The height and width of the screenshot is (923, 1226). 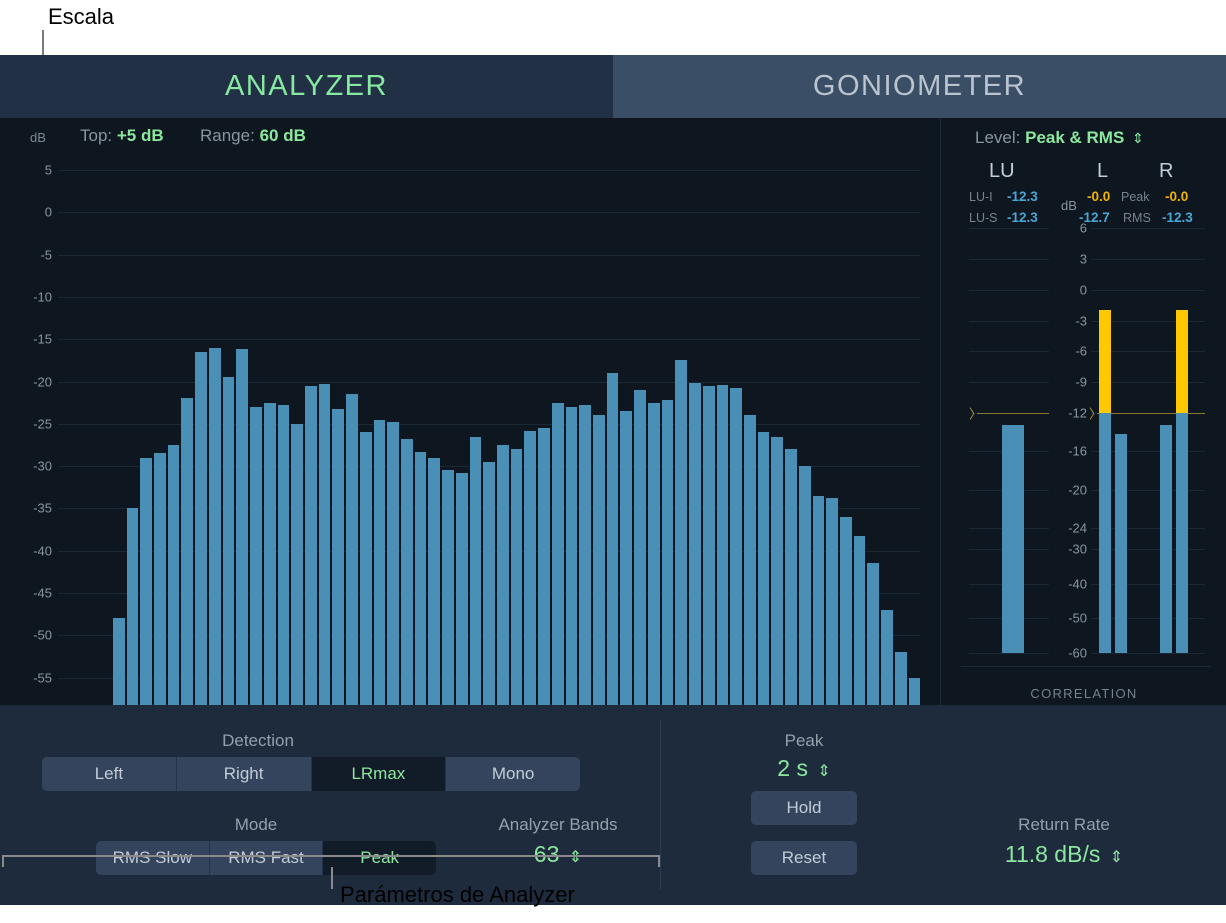 What do you see at coordinates (998, 137) in the screenshot?
I see `level-label: Level:` at bounding box center [998, 137].